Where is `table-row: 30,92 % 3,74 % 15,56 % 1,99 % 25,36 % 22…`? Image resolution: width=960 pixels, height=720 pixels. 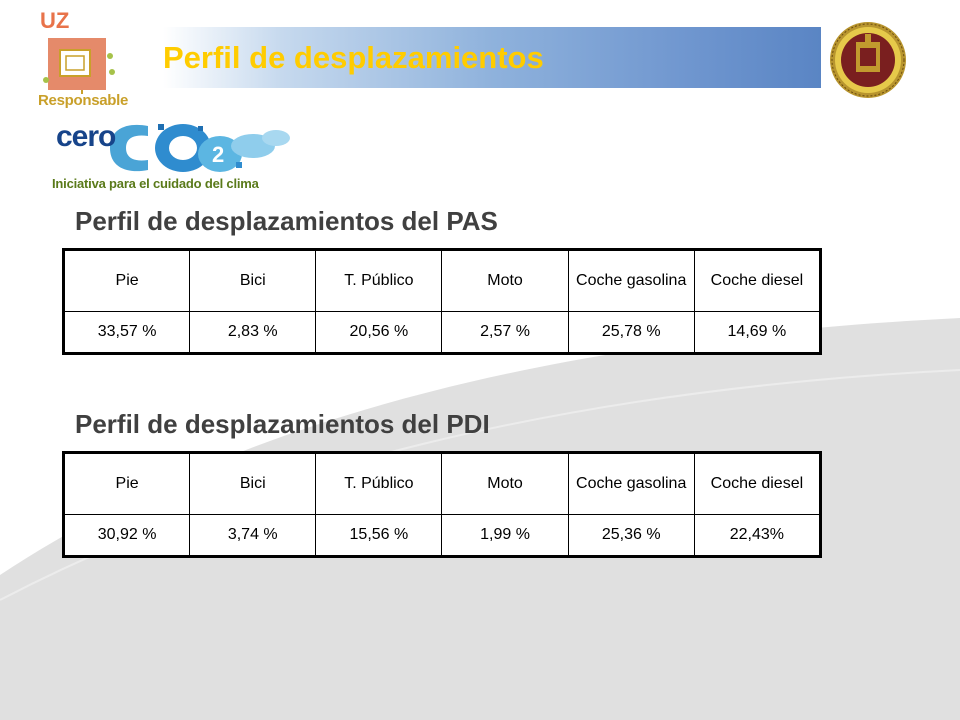
table-row: 30,92 % 3,74 % 15,56 % 1,99 % 25,36 % 22… is located at coordinates (442, 535).